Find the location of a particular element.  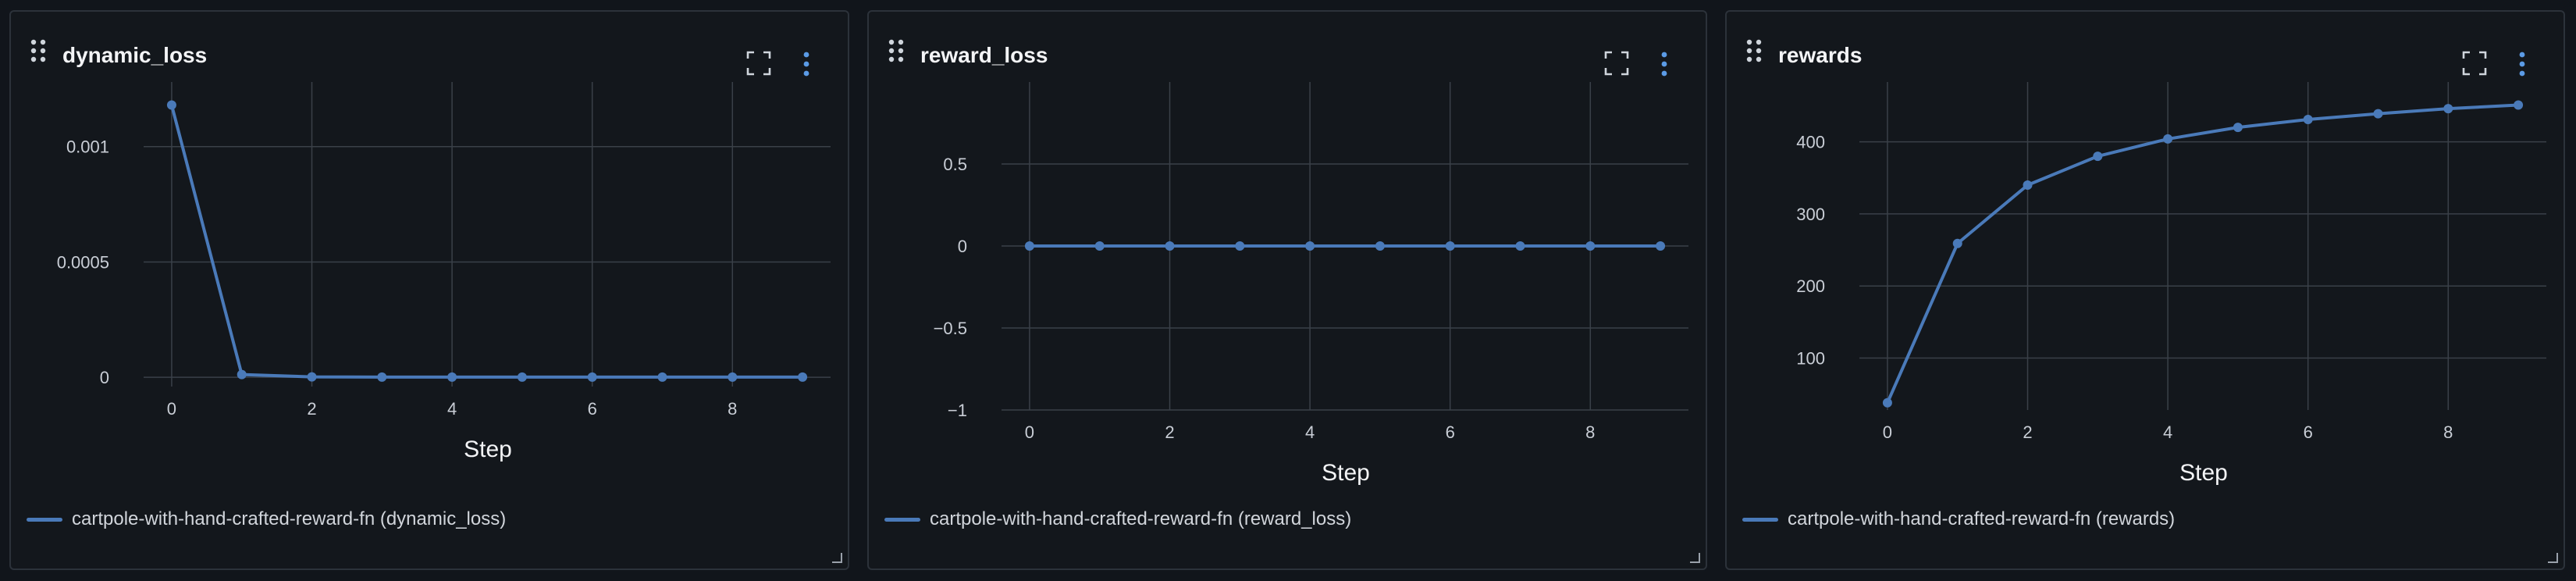

y-tick-label: 200 is located at coordinates (1810, 286).